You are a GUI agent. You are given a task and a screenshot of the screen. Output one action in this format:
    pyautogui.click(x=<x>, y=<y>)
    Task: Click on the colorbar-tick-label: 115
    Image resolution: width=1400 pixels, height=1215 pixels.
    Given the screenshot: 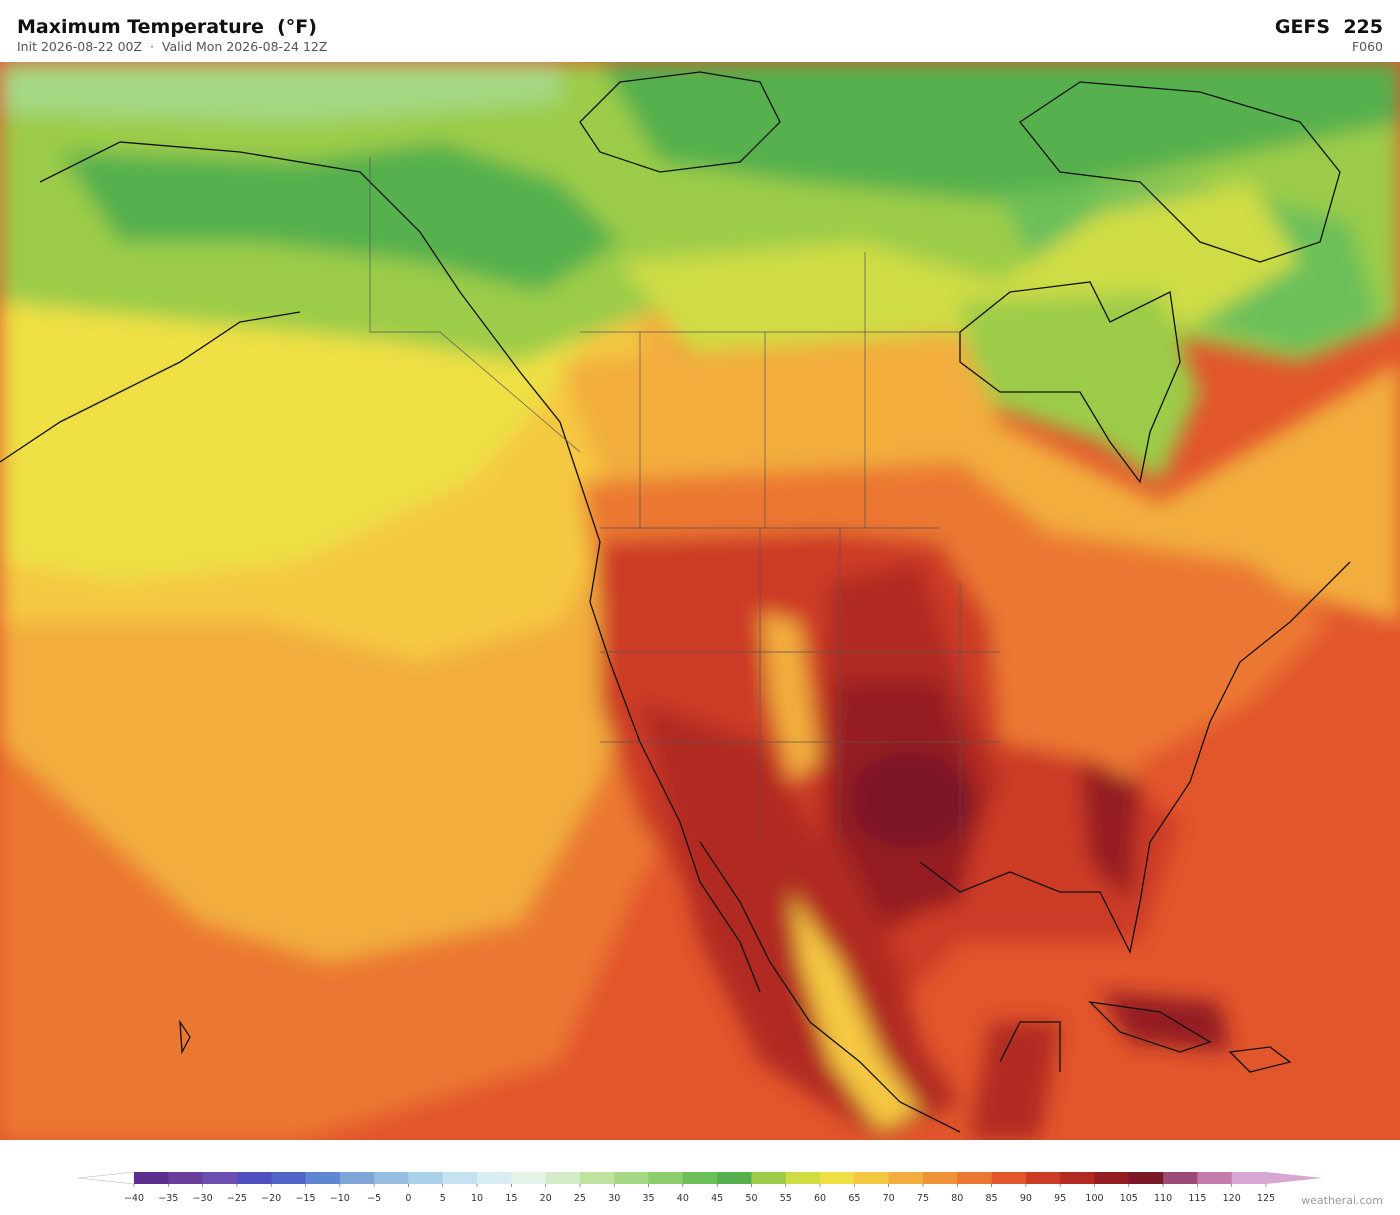 What is the action you would take?
    pyautogui.click(x=1197, y=1198)
    